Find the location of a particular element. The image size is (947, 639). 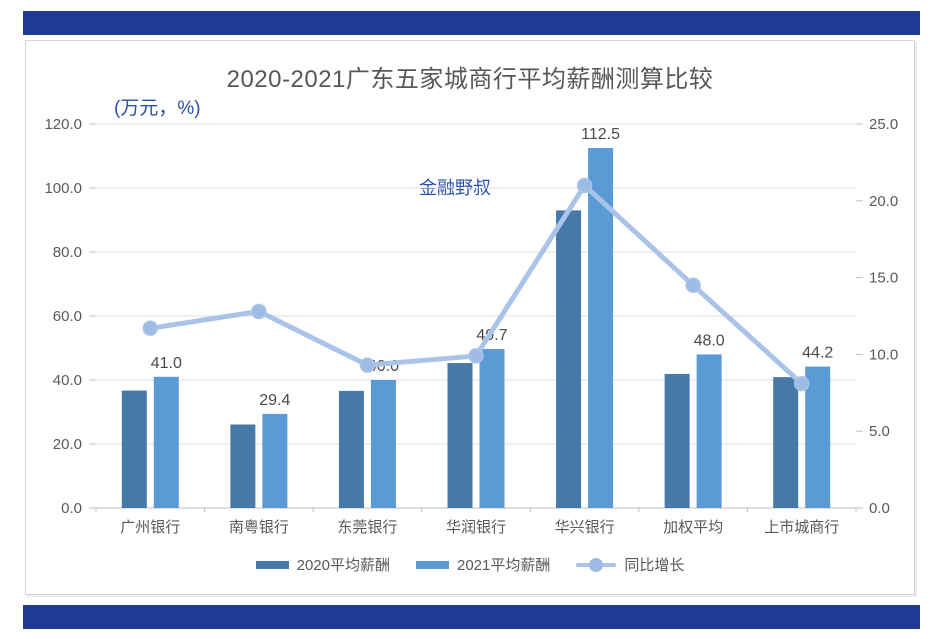

legend-label: 2021平均薪酬 is located at coordinates (503, 565).